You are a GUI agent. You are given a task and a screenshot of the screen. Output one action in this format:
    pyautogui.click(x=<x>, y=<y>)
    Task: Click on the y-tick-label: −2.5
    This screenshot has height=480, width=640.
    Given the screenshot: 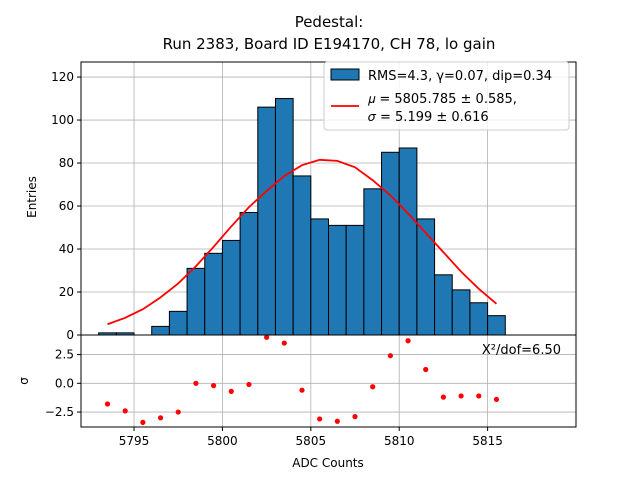 What is the action you would take?
    pyautogui.click(x=59, y=412)
    